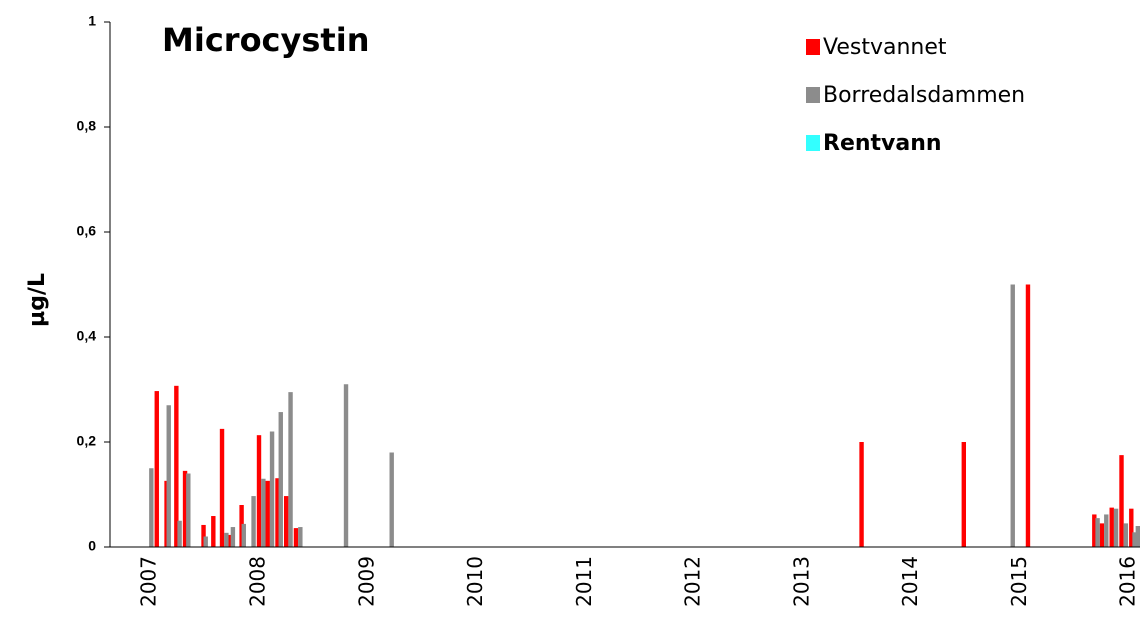 Image resolution: width=1140 pixels, height=632 pixels. I want to click on y-tick-label: 0,8, so click(87, 126).